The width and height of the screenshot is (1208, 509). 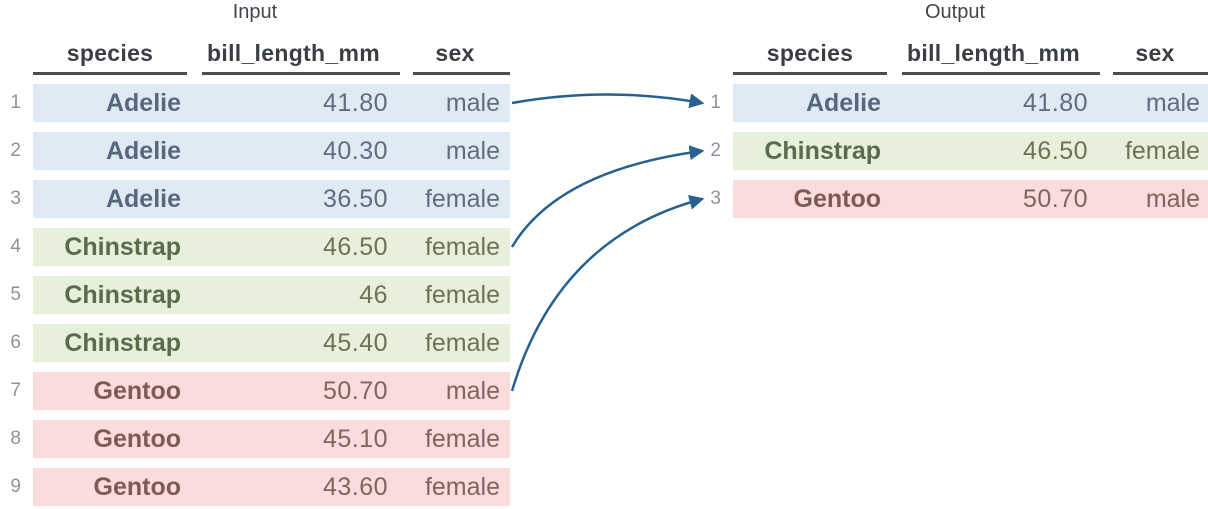 I want to click on bill-length-cell: 43.60, so click(x=293, y=487).